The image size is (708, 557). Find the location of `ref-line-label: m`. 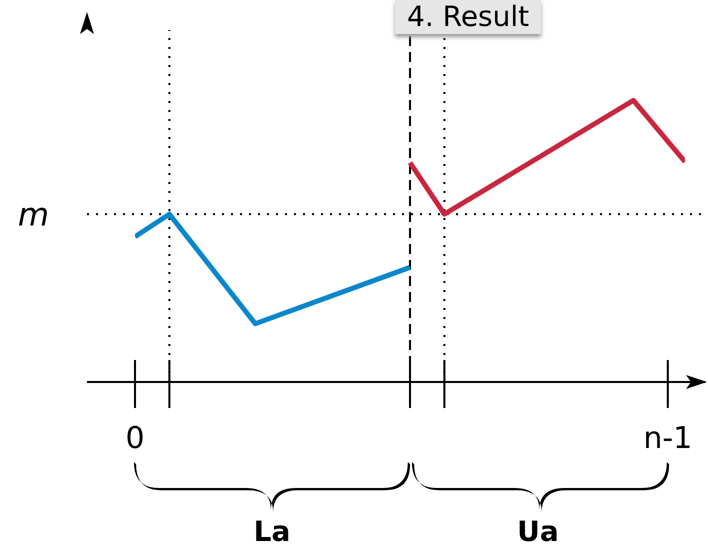

ref-line-label: m is located at coordinates (33, 215).